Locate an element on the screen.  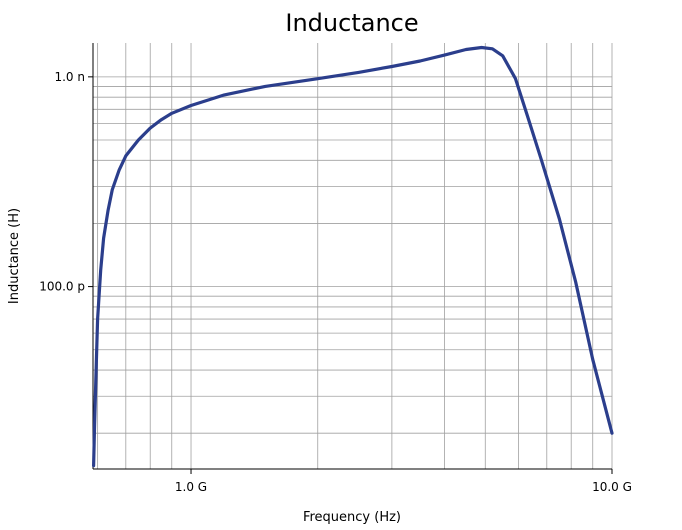
y-axis-label: Inductance (H) is located at coordinates (14, 256).